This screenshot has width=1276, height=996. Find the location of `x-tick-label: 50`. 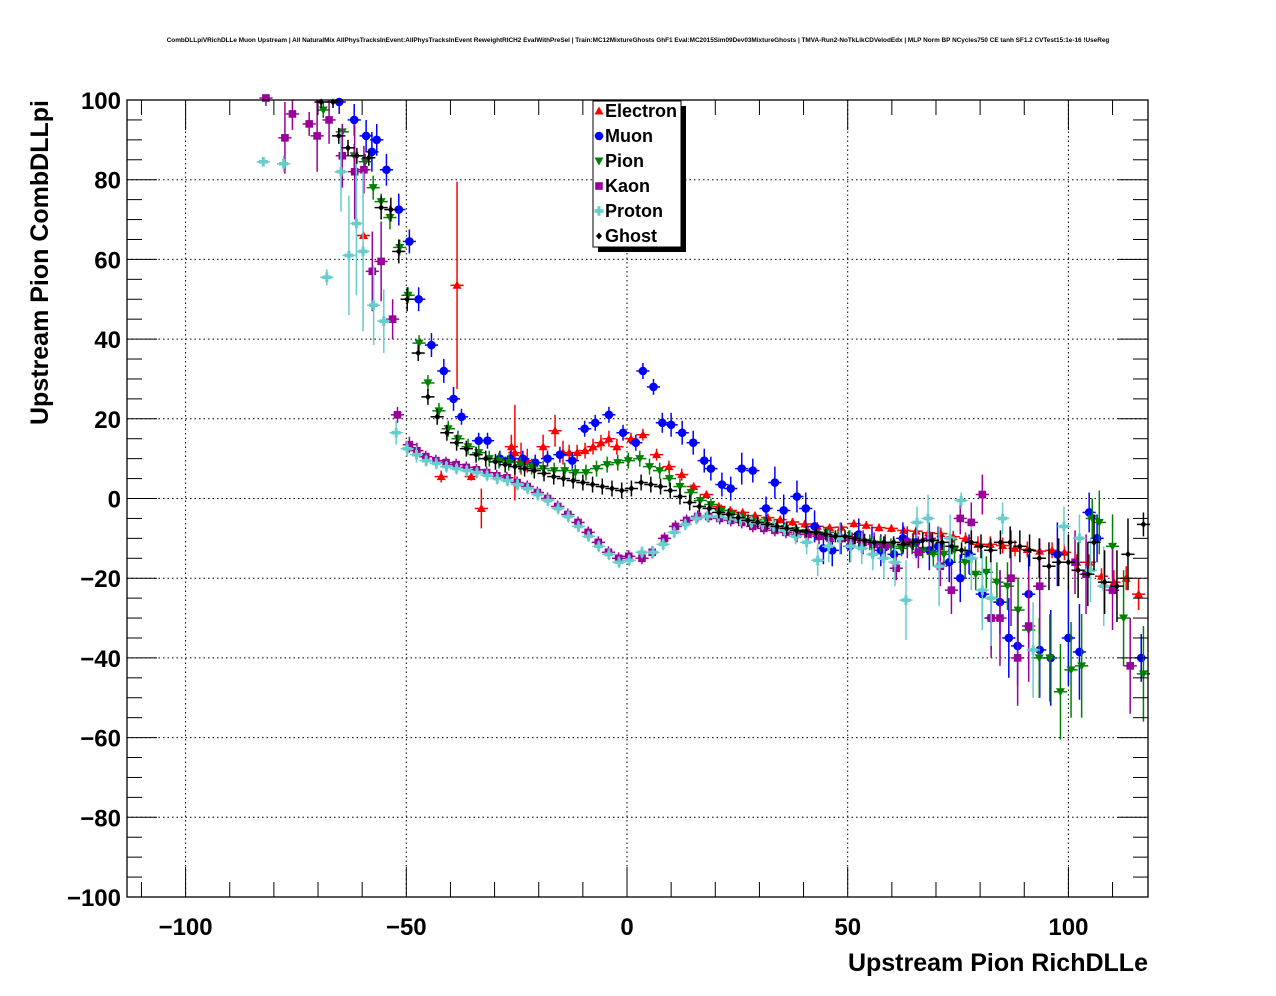

x-tick-label: 50 is located at coordinates (847, 927).